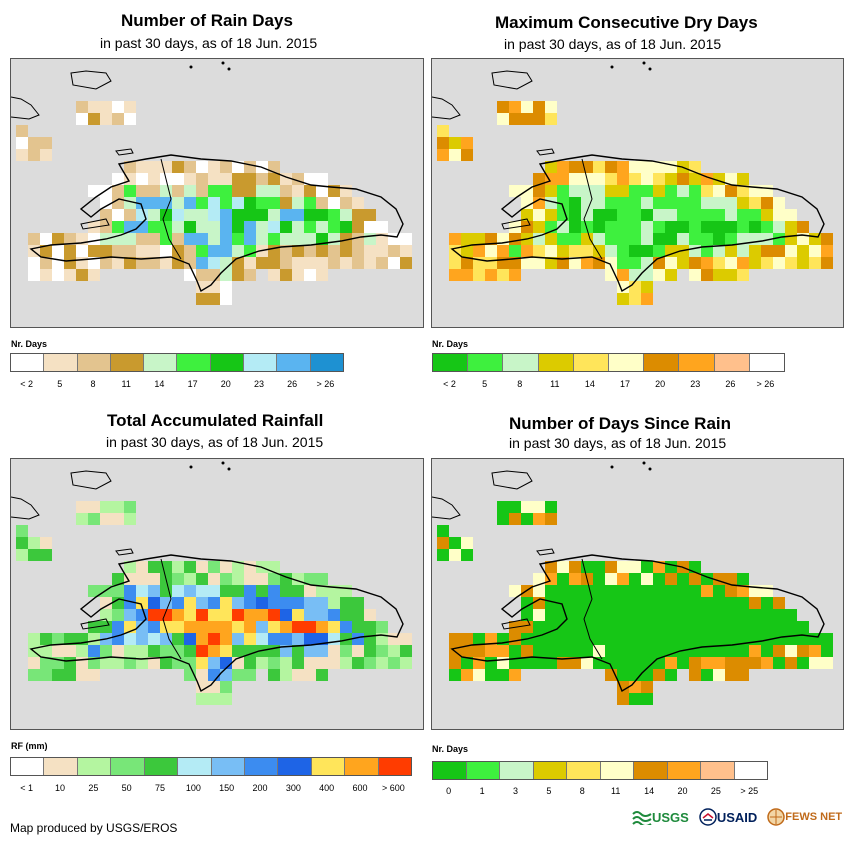 The width and height of the screenshot is (854, 845). Describe the element at coordinates (742, 817) in the screenshot. I see `logos: USGS USAID FEWS NET` at that location.